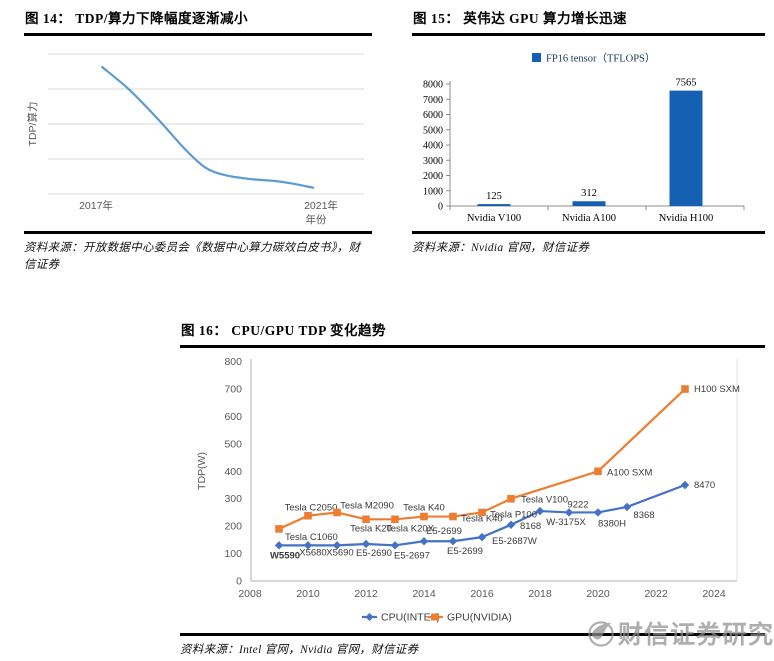  Describe the element at coordinates (433, 115) in the screenshot. I see `y-tick-label: 6000` at that location.